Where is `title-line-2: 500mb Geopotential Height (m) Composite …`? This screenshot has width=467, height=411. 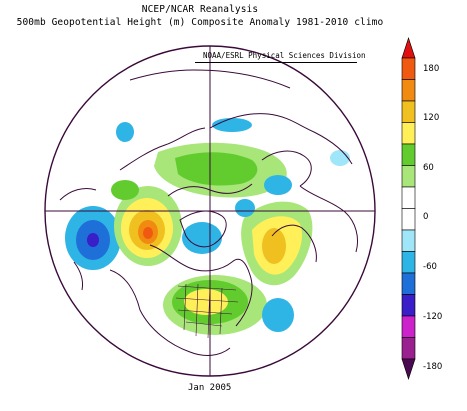
title-line-2: 500mb Geopotential Height (m) Composite … is located at coordinates (200, 22).